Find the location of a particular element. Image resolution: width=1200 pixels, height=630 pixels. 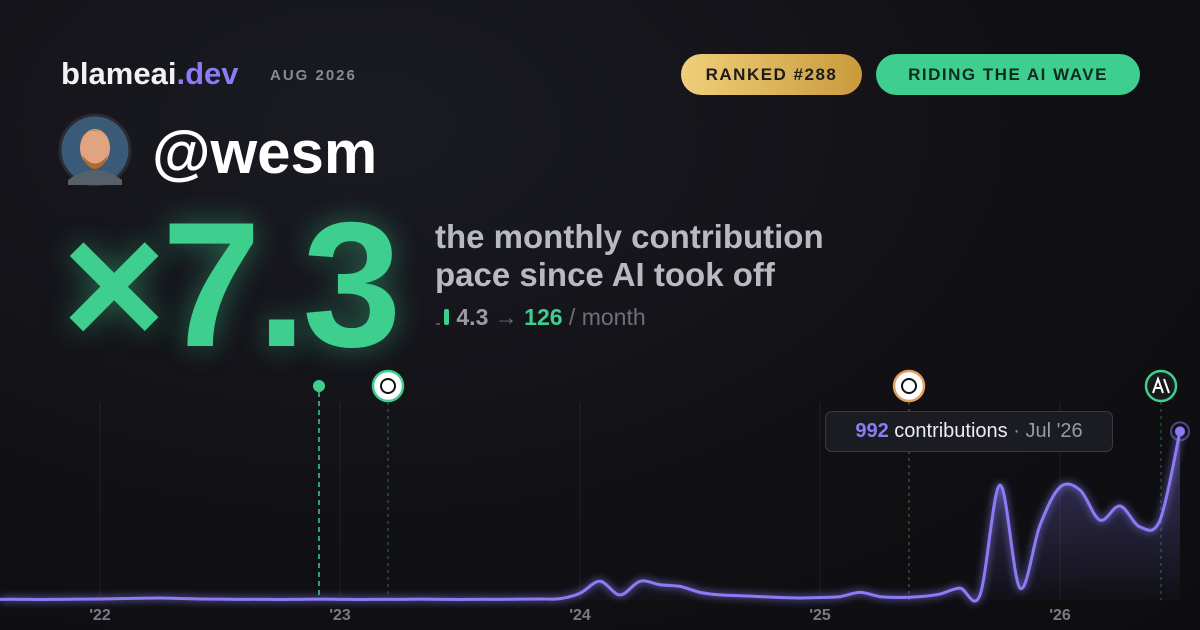

x-tick-label: '25 is located at coordinates (820, 615).